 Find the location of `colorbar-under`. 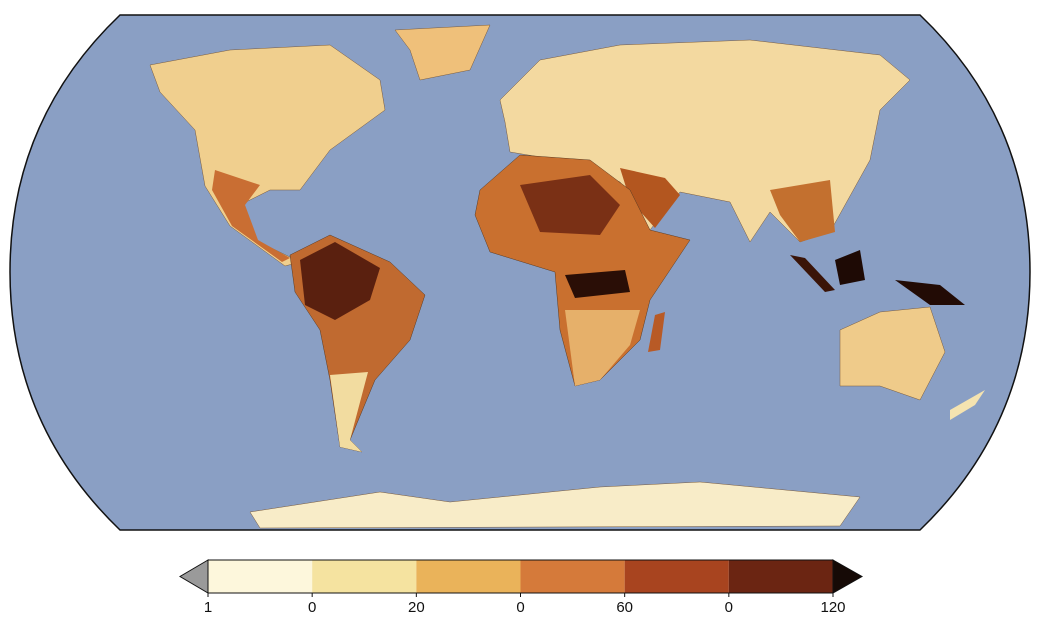

colorbar-under is located at coordinates (194, 576).